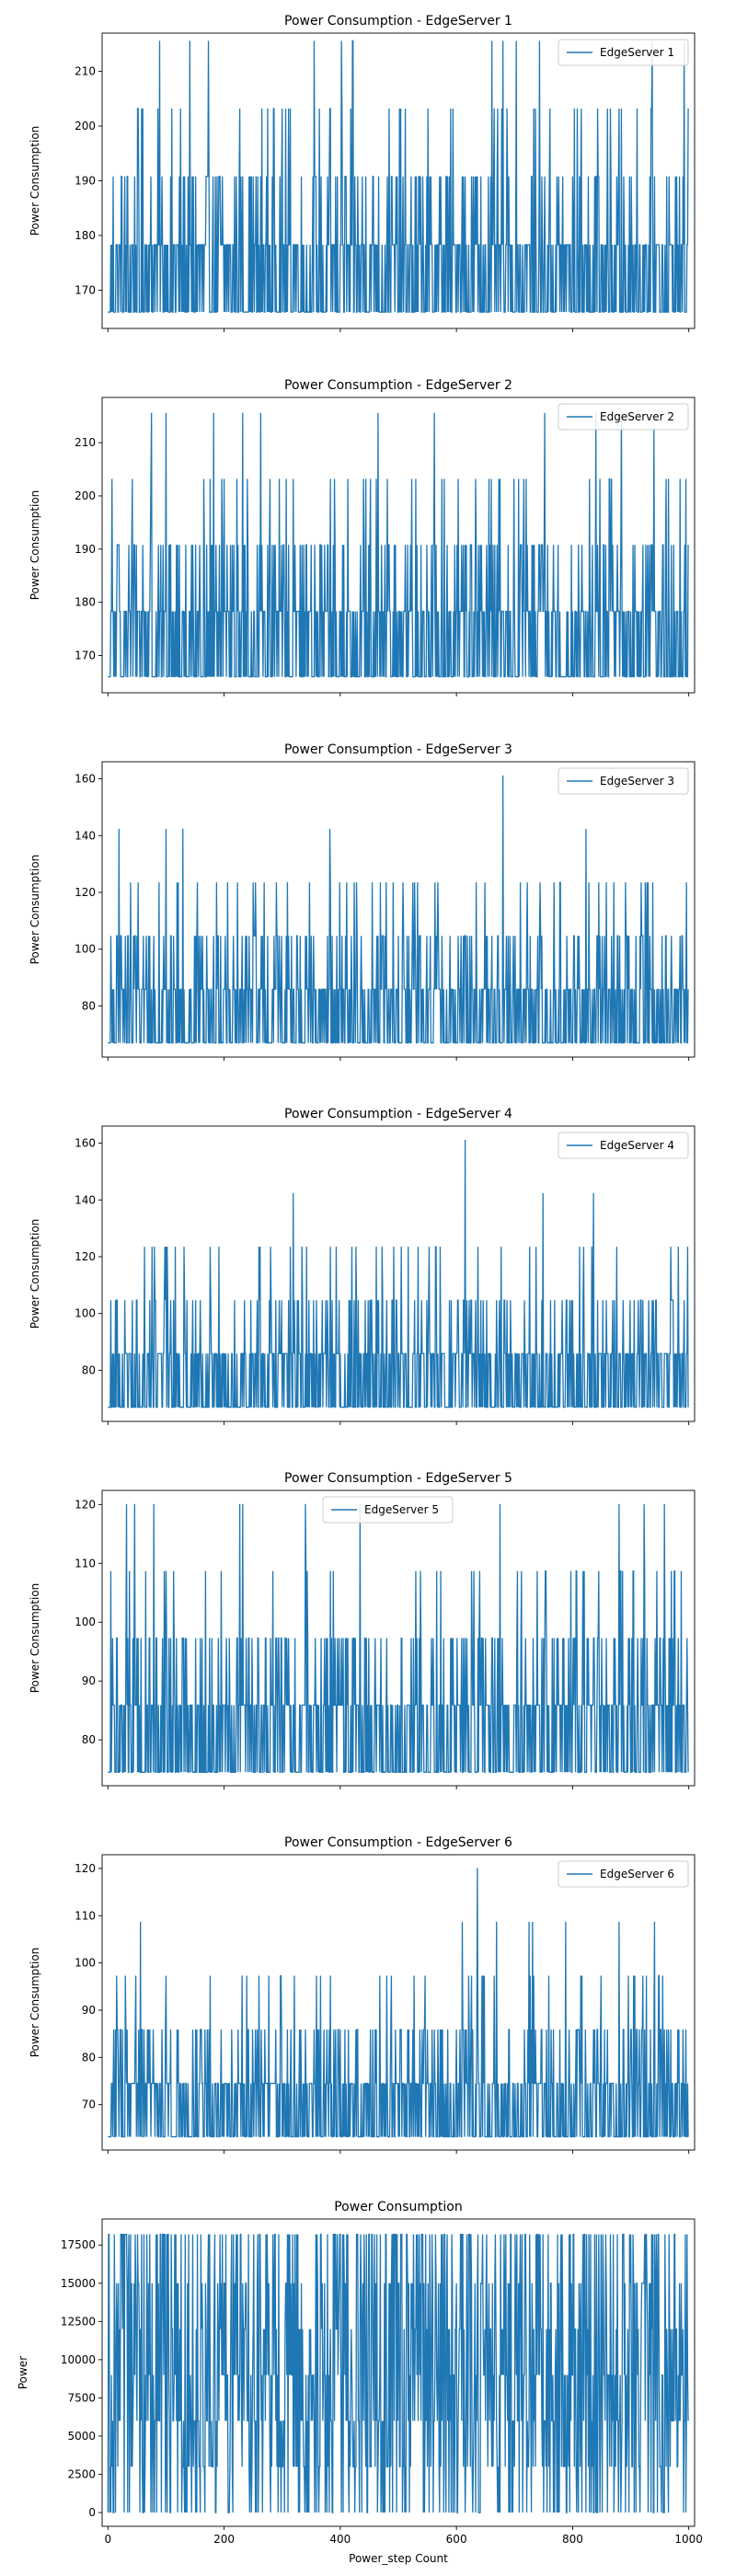 The height and width of the screenshot is (2576, 736). I want to click on legend: EdgeServer 6, so click(623, 1874).